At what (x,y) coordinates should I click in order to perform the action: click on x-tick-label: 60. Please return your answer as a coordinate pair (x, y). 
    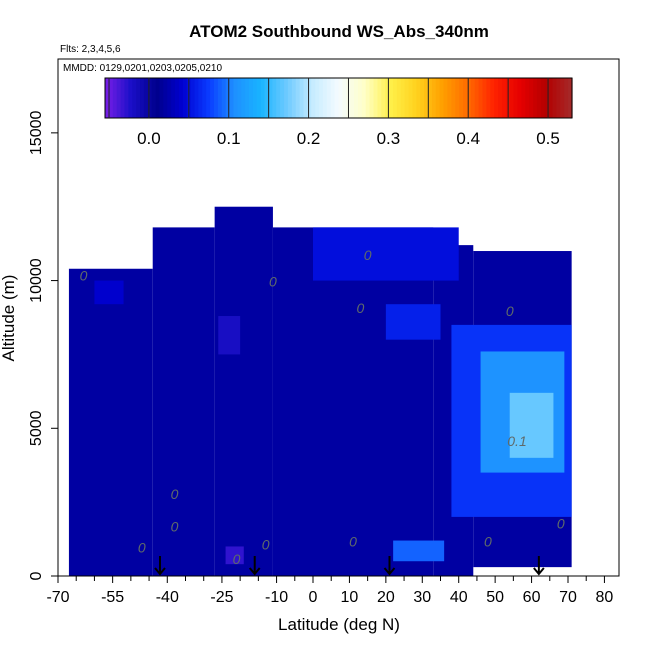
    Looking at the image, I should click on (532, 597).